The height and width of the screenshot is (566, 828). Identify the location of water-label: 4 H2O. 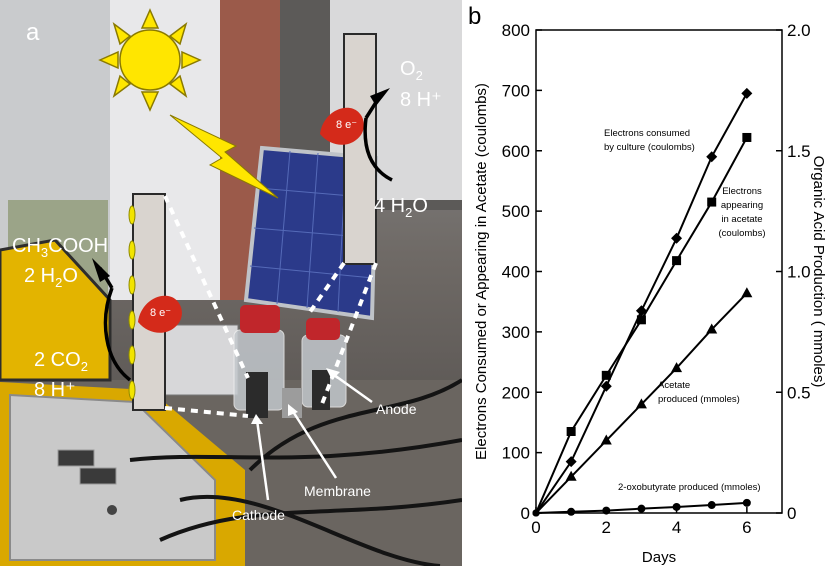
(401, 207).